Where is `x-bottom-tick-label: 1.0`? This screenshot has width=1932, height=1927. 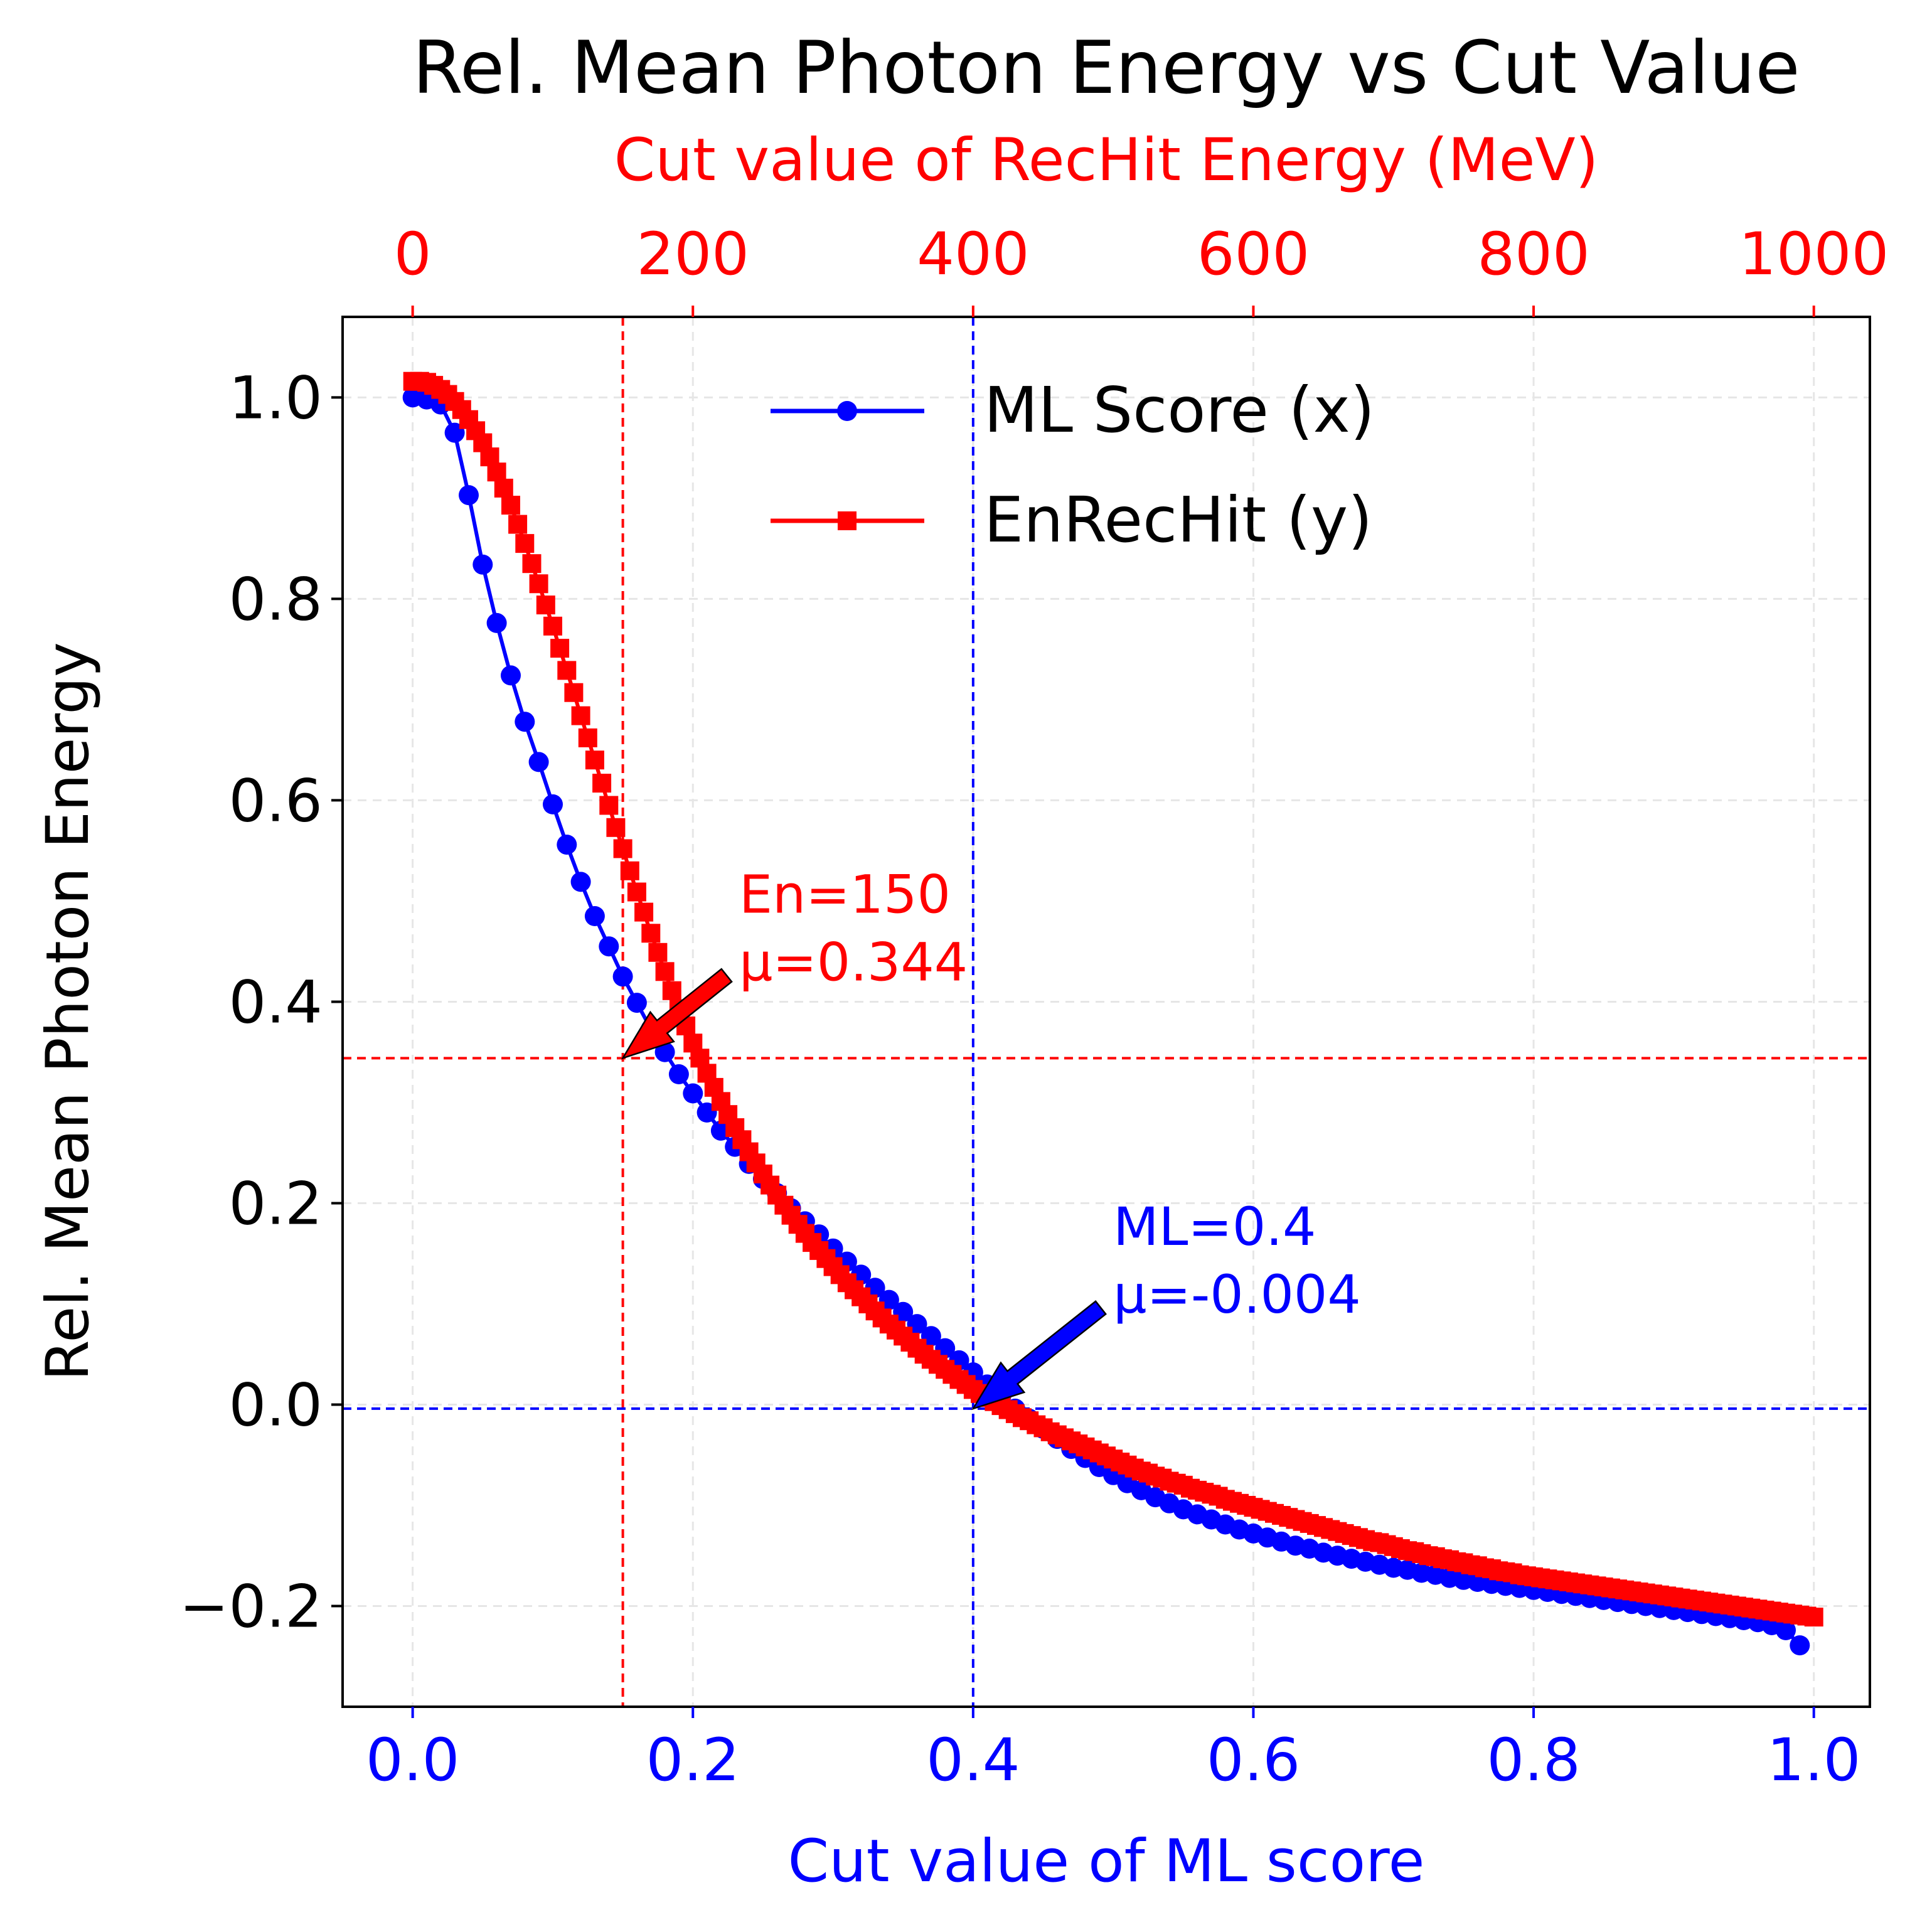 x-bottom-tick-label: 1.0 is located at coordinates (1814, 1760).